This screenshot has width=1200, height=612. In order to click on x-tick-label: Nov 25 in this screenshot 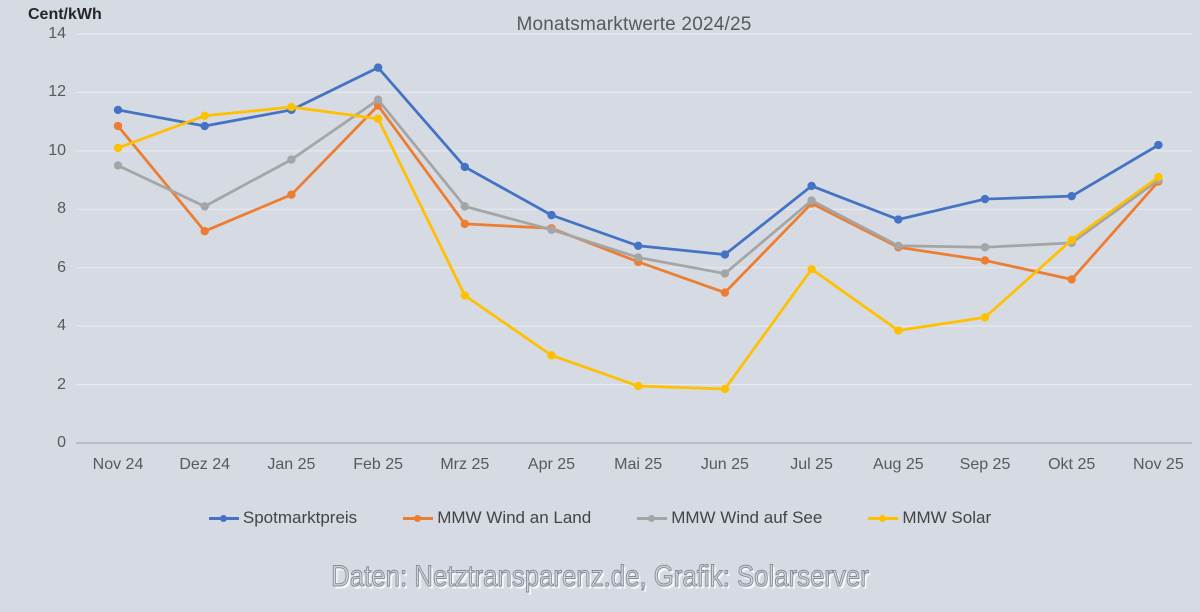, I will do `click(1158, 464)`.